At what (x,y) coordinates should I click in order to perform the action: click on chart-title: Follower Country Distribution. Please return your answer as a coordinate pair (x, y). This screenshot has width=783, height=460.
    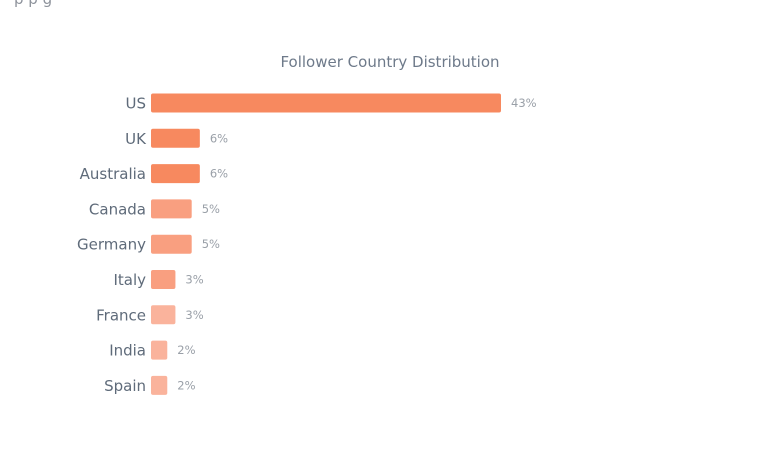
    Looking at the image, I should click on (390, 62).